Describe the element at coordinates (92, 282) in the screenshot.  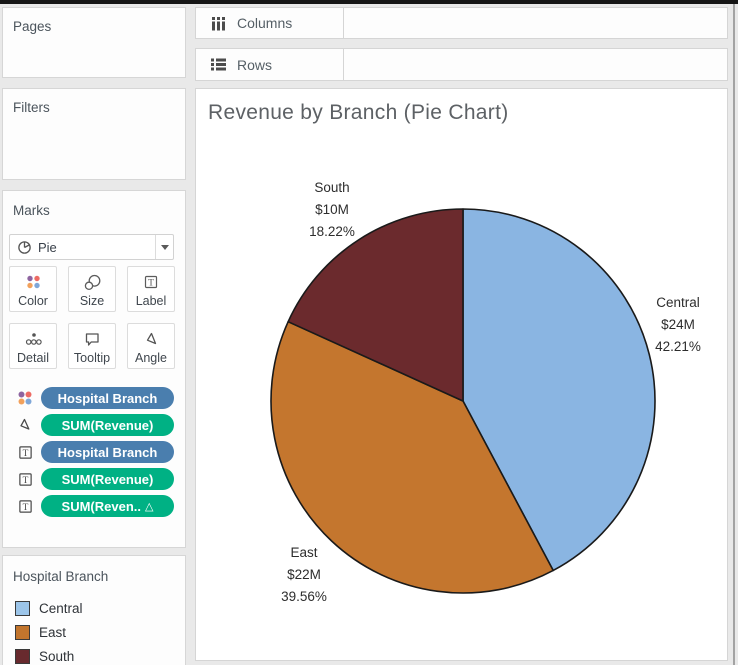
I see `size-circles-icon` at that location.